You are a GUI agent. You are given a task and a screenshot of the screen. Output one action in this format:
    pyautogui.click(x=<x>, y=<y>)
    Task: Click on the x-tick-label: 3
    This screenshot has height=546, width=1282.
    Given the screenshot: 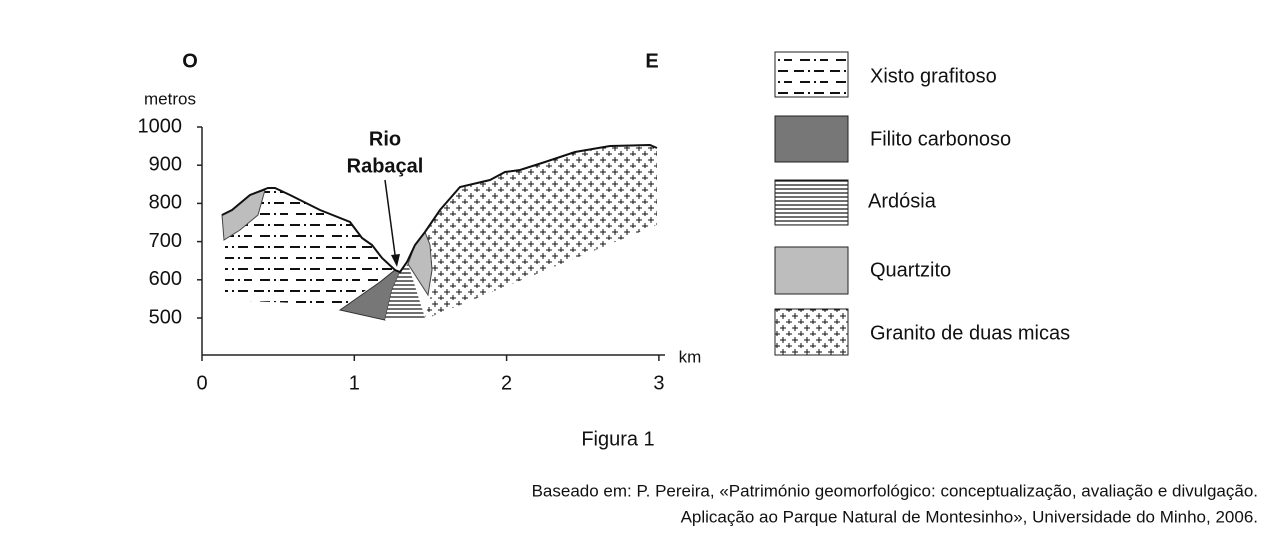 What is the action you would take?
    pyautogui.click(x=658, y=383)
    